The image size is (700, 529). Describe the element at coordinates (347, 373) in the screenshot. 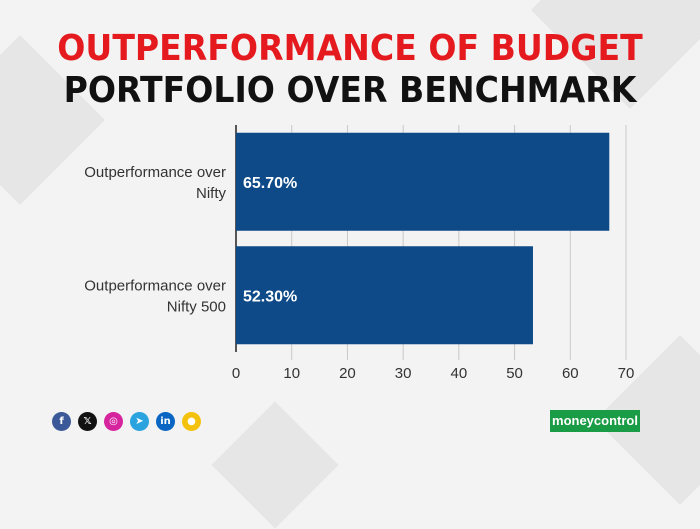

I see `x-tick-label: 20` at that location.